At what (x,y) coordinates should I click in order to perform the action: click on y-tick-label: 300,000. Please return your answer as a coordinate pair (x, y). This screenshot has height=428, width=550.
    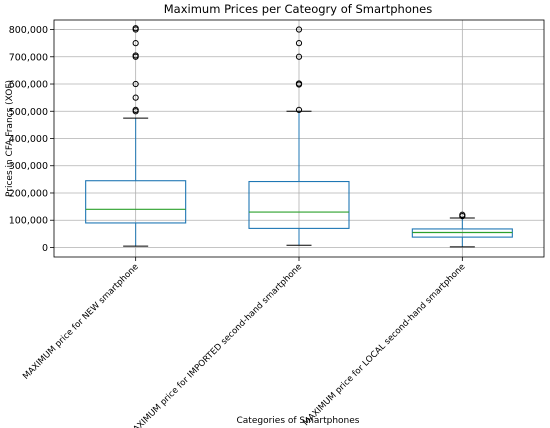
    Looking at the image, I should click on (28, 166).